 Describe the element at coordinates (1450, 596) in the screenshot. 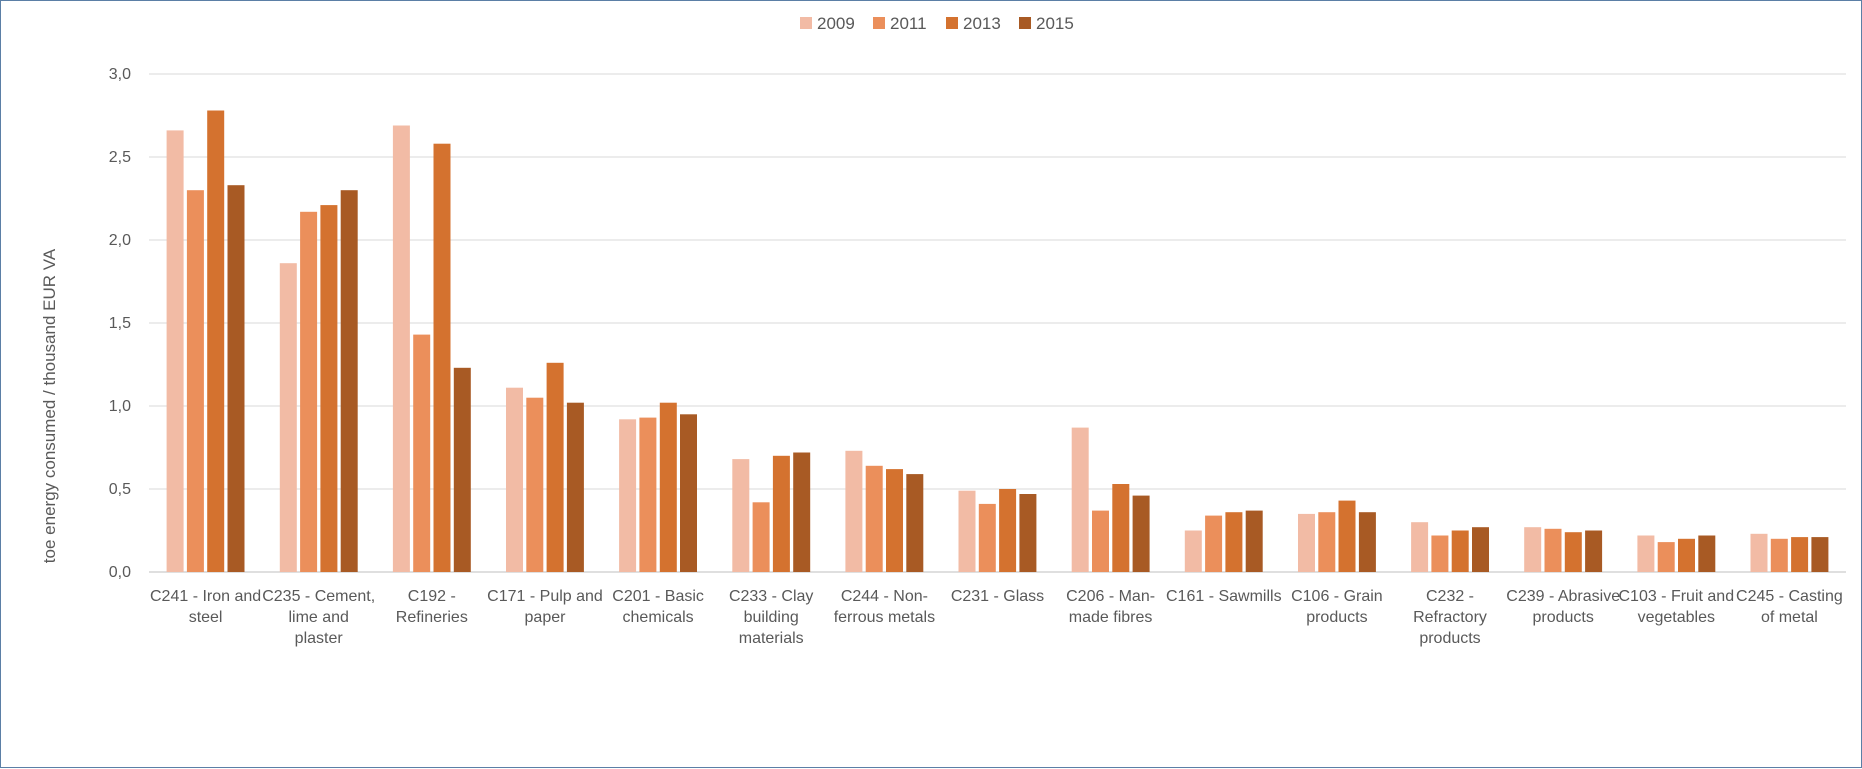

I see `x-category-label: C232 -` at that location.